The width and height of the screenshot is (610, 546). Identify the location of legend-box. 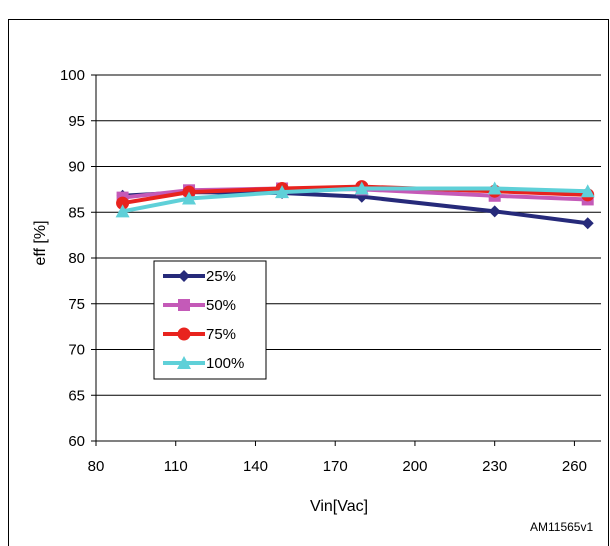
(210, 320).